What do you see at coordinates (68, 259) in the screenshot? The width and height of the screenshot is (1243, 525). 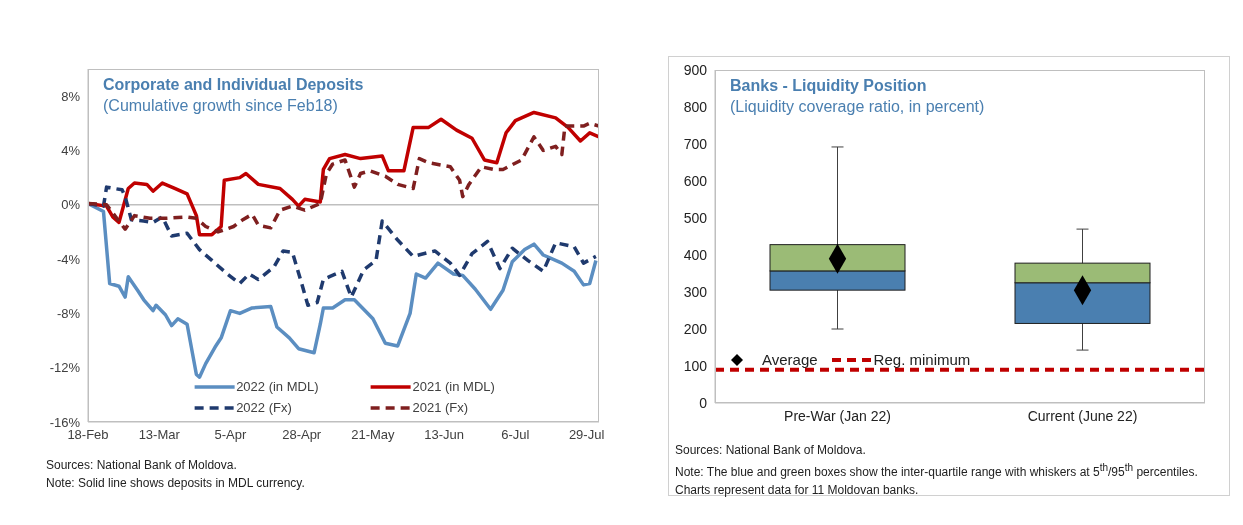 I see `y-tick-label: -4%` at bounding box center [68, 259].